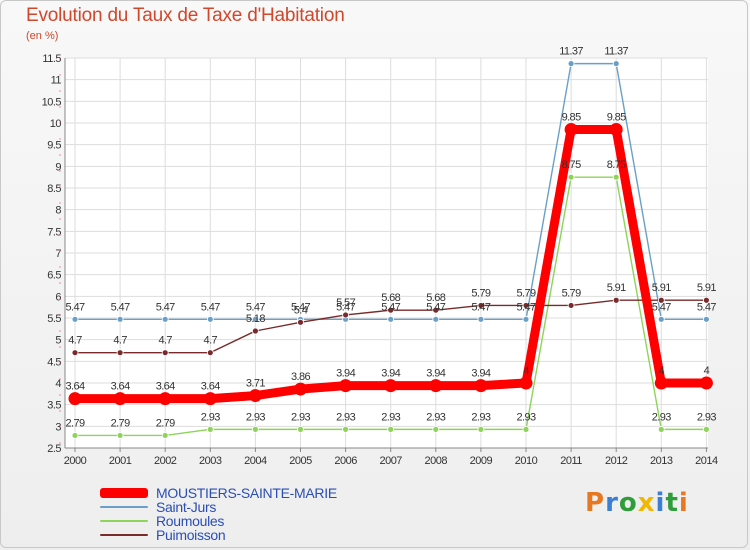 The image size is (750, 550). I want to click on y-tick-label: 9, so click(58, 167).